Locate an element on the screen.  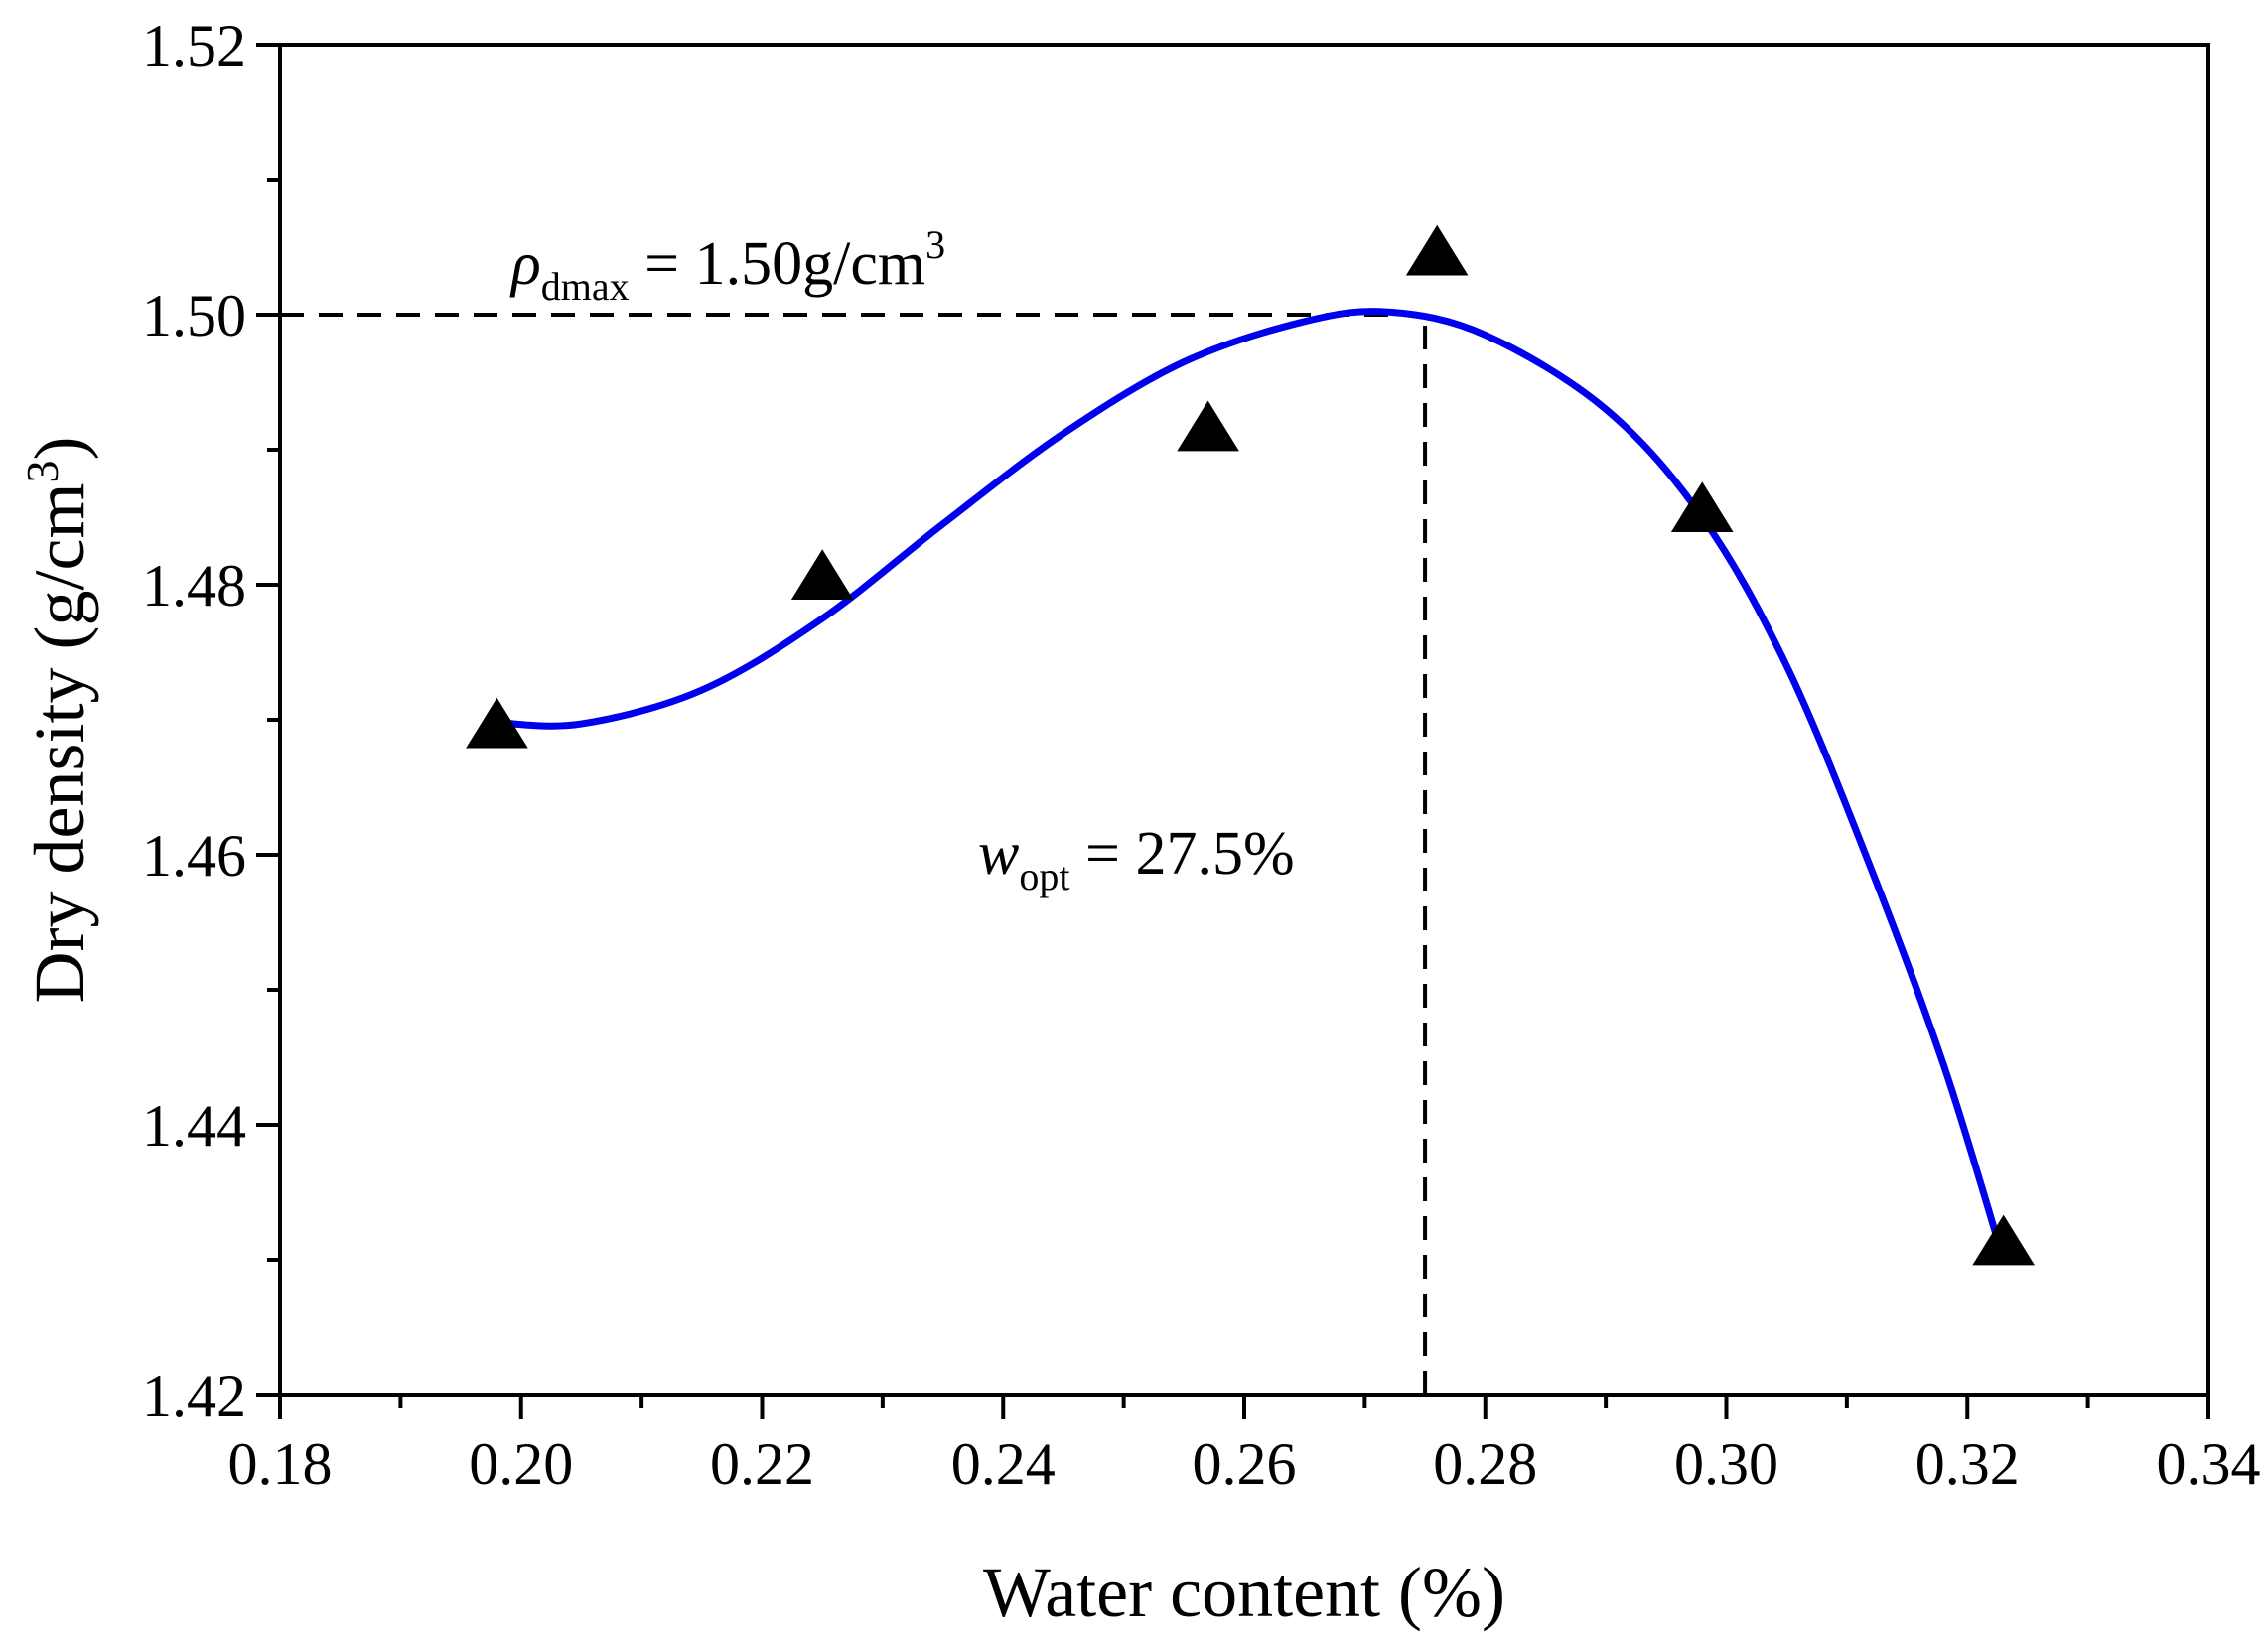
annotation-rho-sub: dmax is located at coordinates (585, 286).